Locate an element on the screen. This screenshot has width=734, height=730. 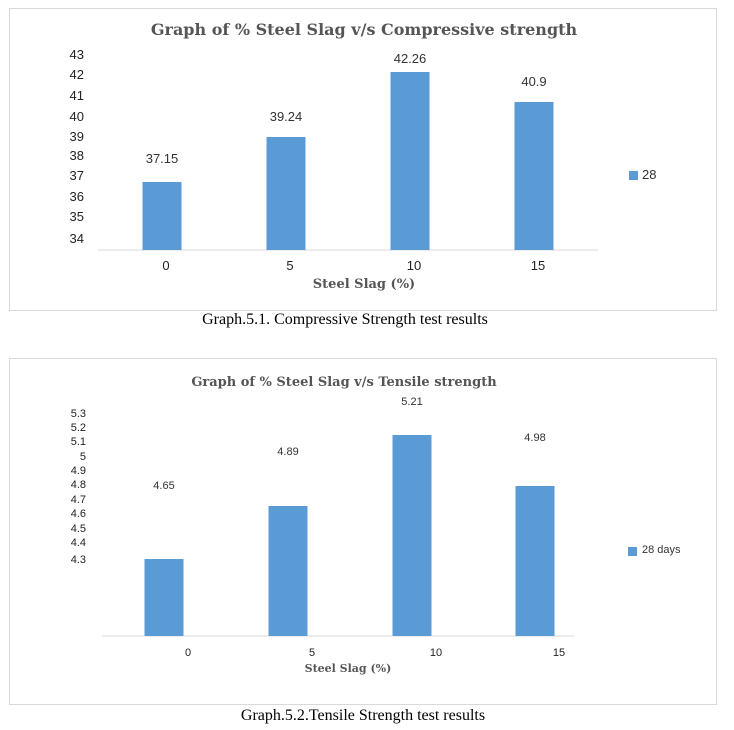
data-label: 4.89 is located at coordinates (287, 452).